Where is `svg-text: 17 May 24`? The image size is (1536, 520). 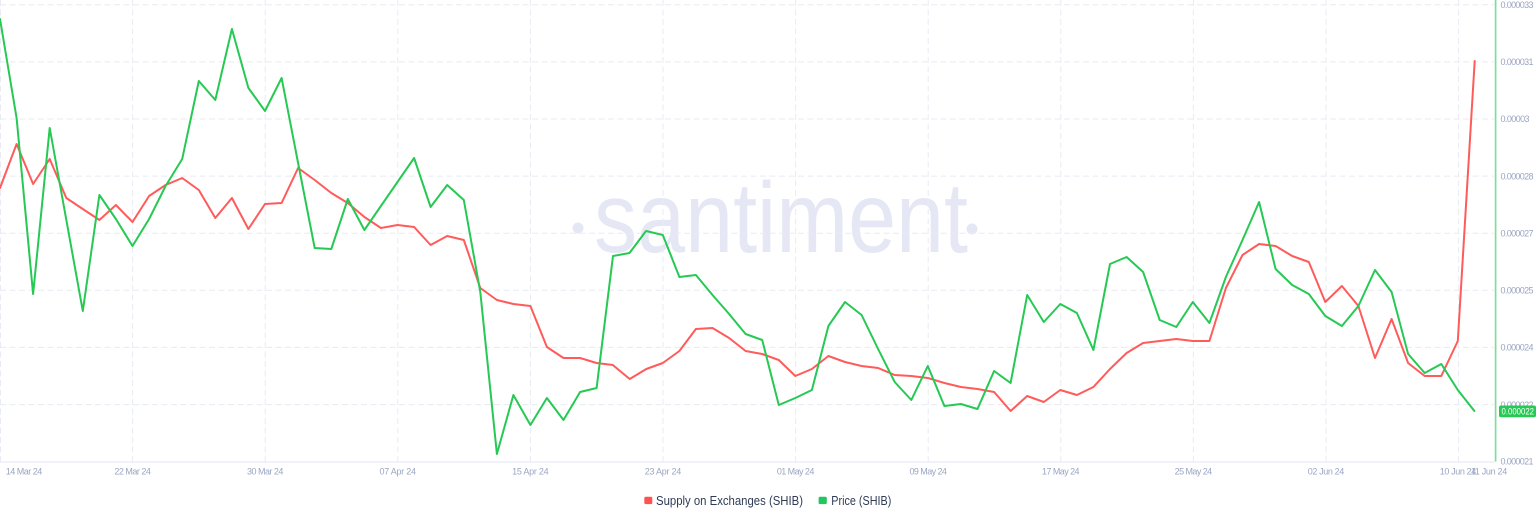
svg-text: 17 May 24 is located at coordinates (1061, 471).